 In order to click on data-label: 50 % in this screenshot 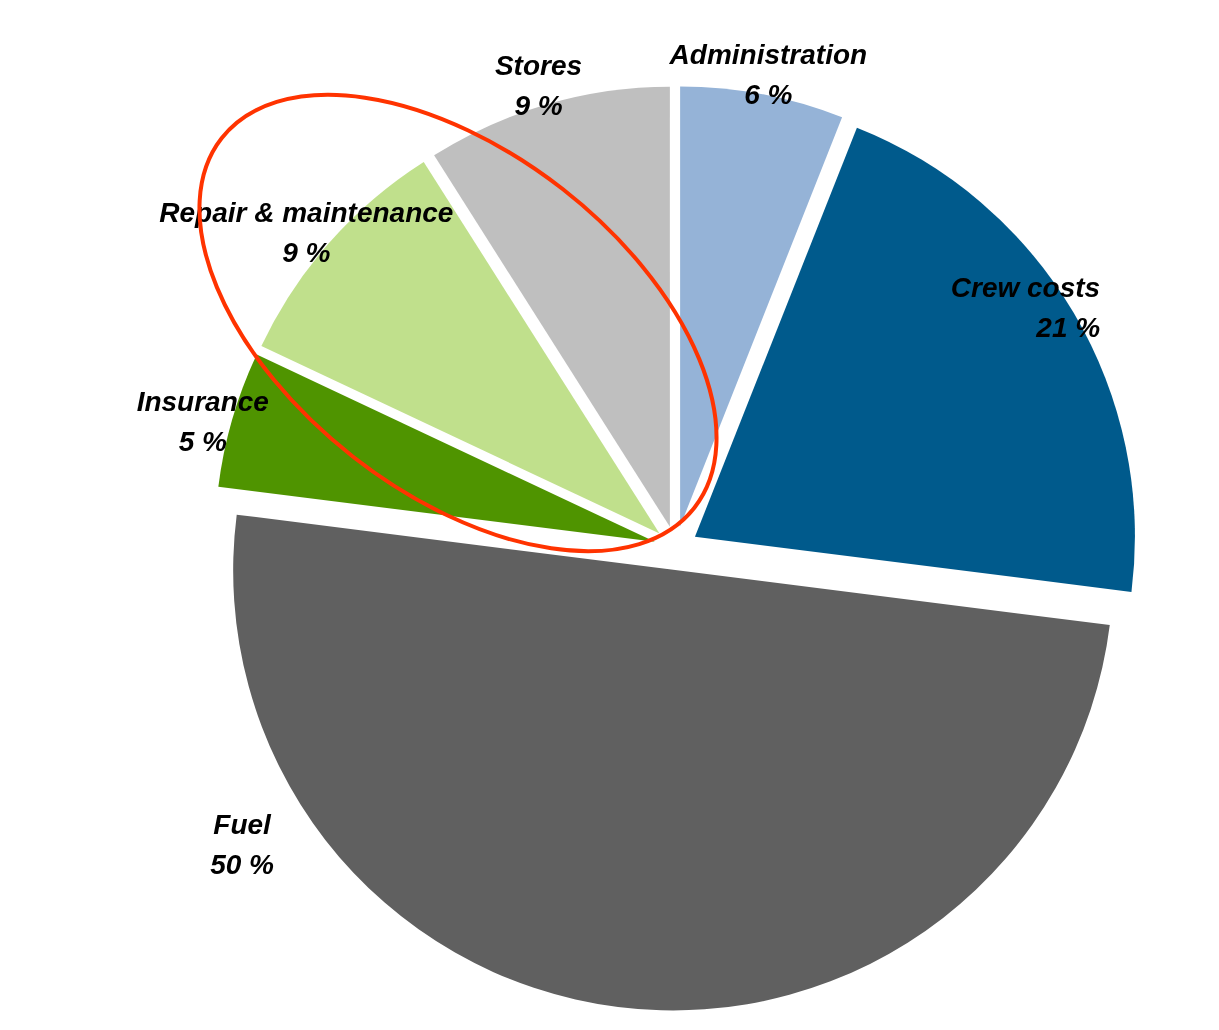, I will do `click(242, 864)`.